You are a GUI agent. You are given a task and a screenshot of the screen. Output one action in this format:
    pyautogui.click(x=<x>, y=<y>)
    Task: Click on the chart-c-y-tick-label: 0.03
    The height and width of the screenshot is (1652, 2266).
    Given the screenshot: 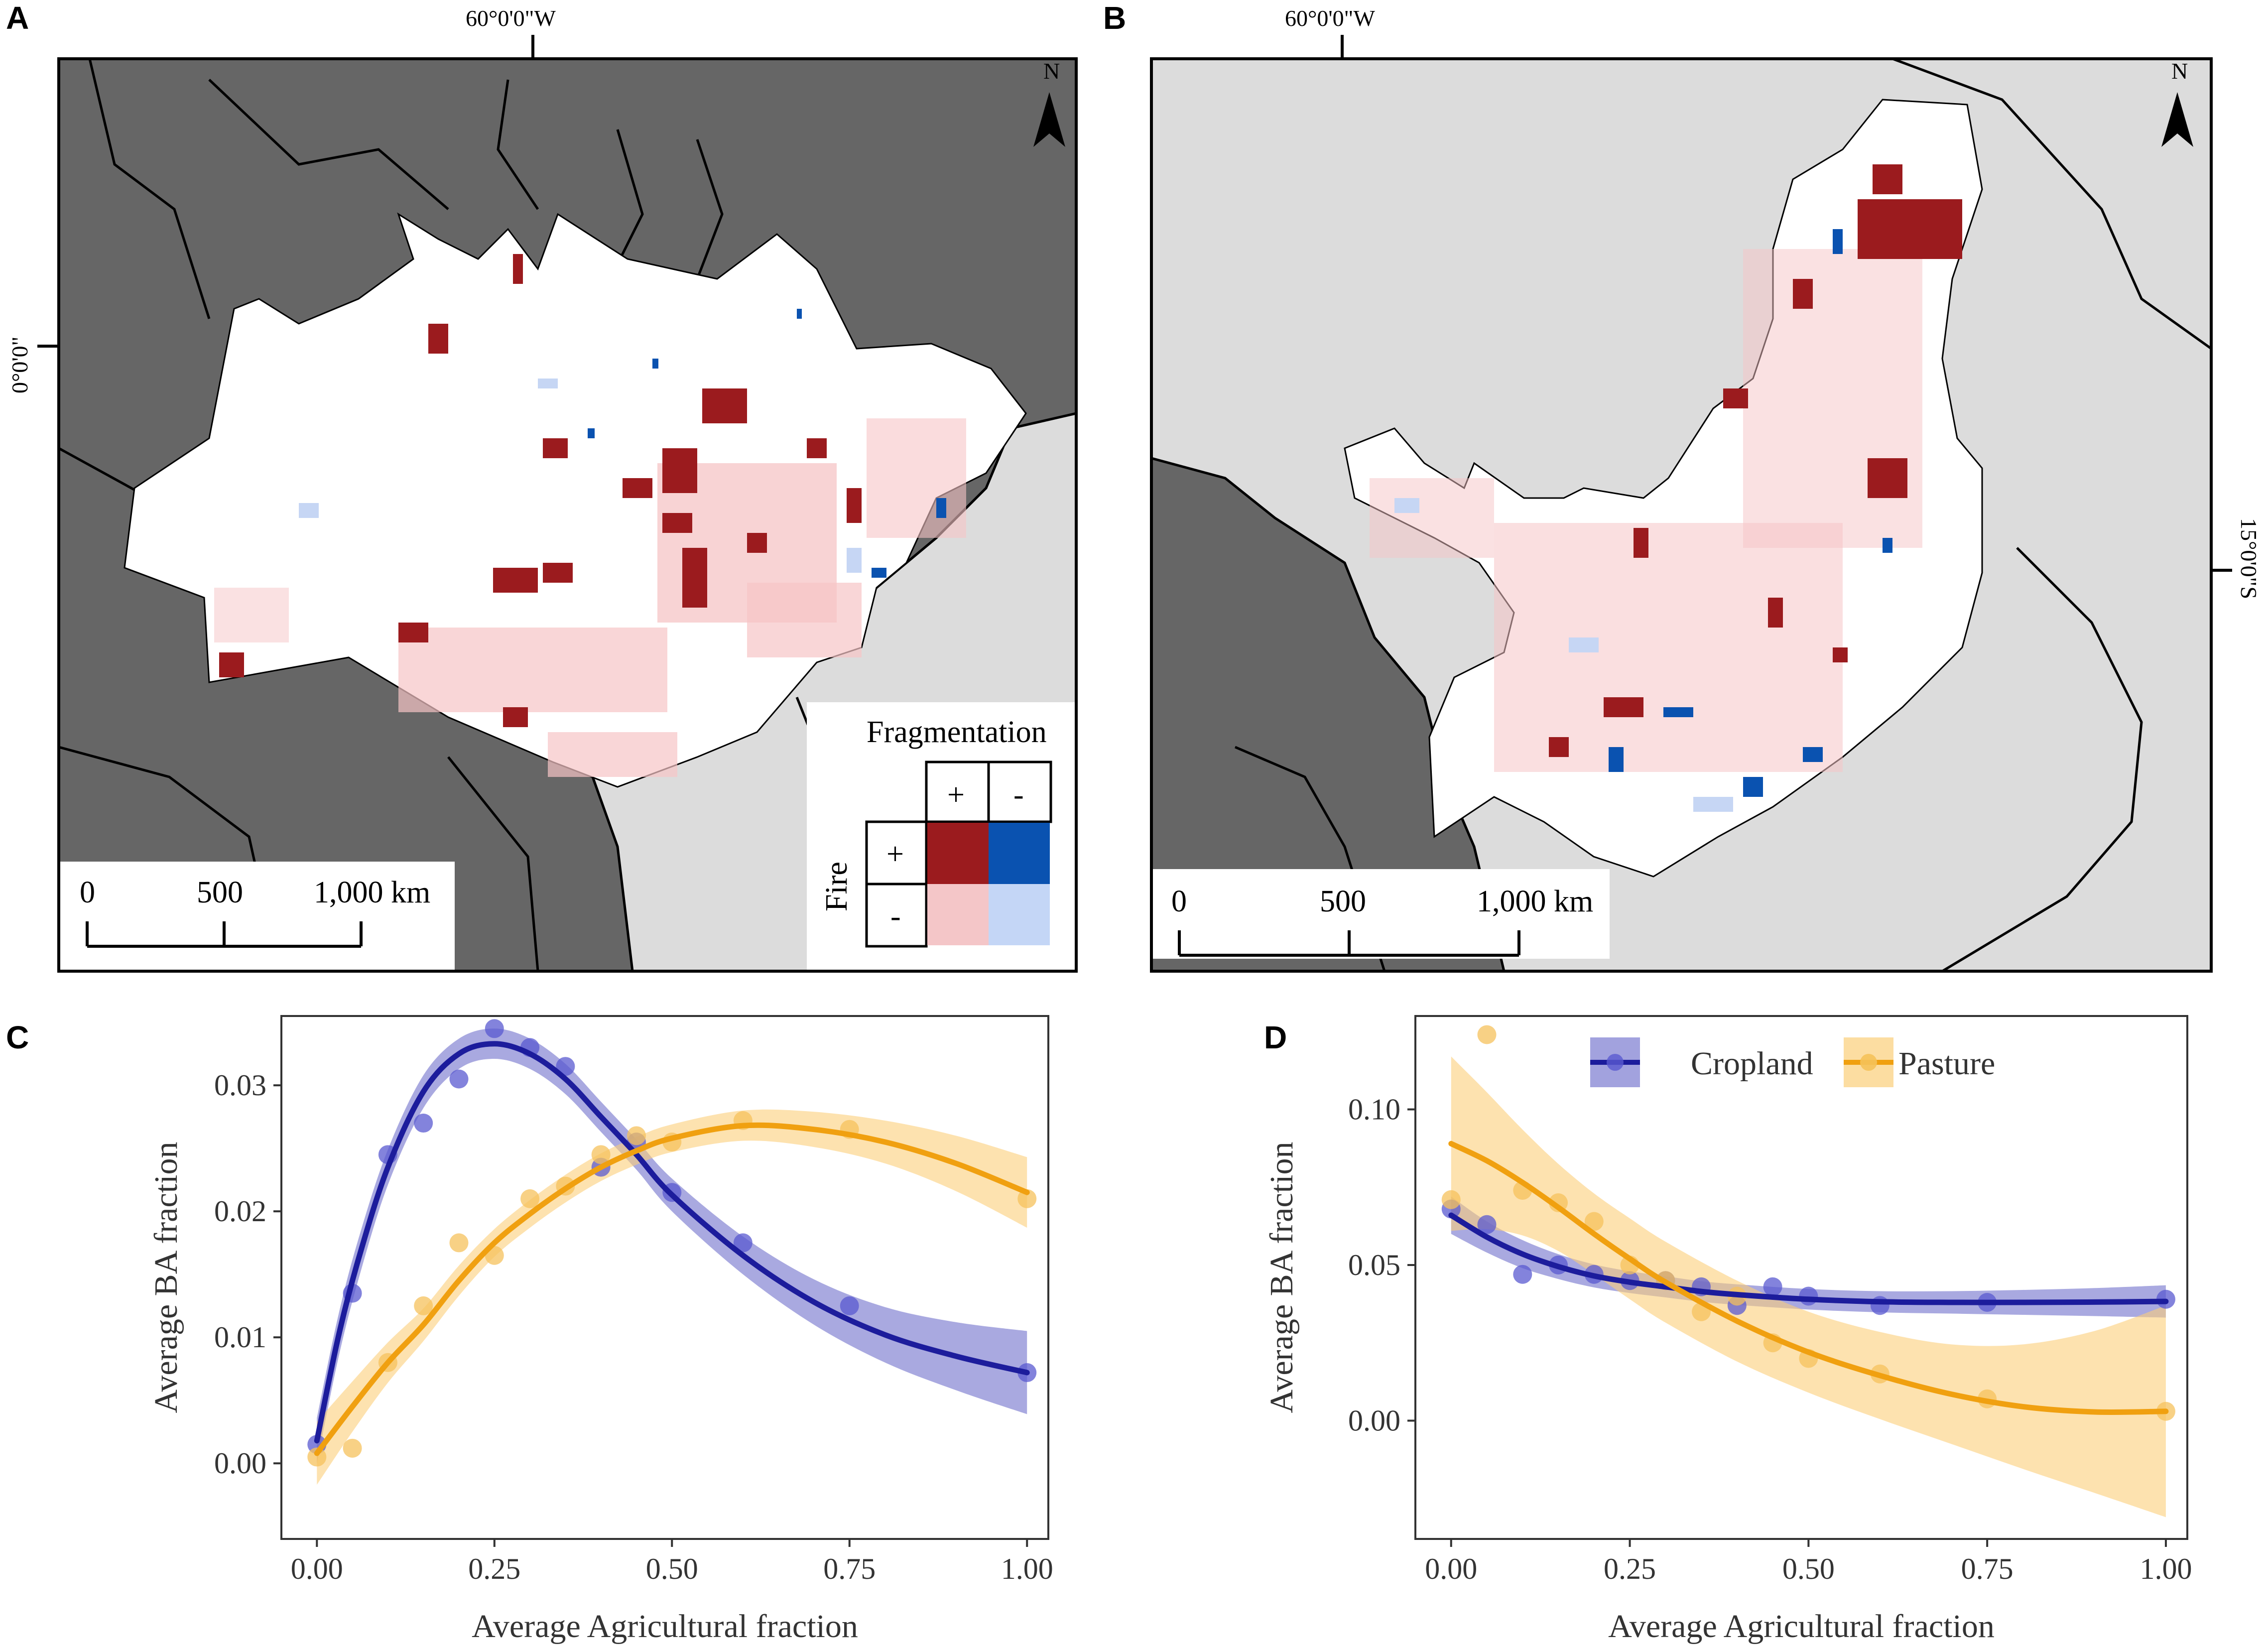 What is the action you would take?
    pyautogui.click(x=240, y=1085)
    